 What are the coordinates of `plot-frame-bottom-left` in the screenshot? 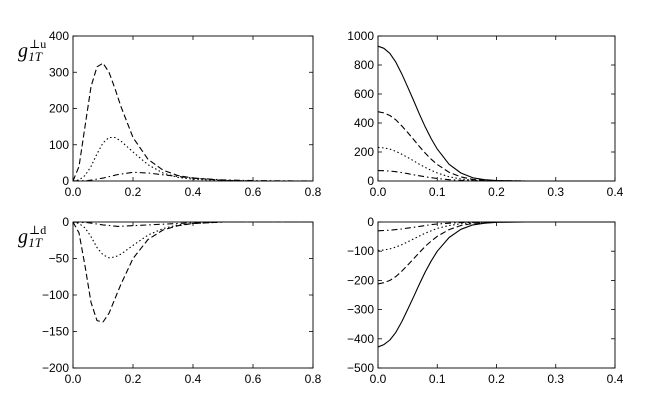 It's located at (193, 295).